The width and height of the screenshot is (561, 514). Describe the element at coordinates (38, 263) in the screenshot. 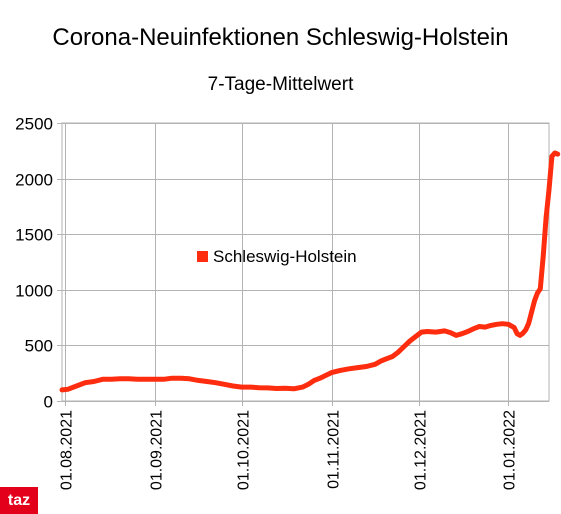

I see `y-axis: 0 500 1000 1500 2000 2500` at that location.